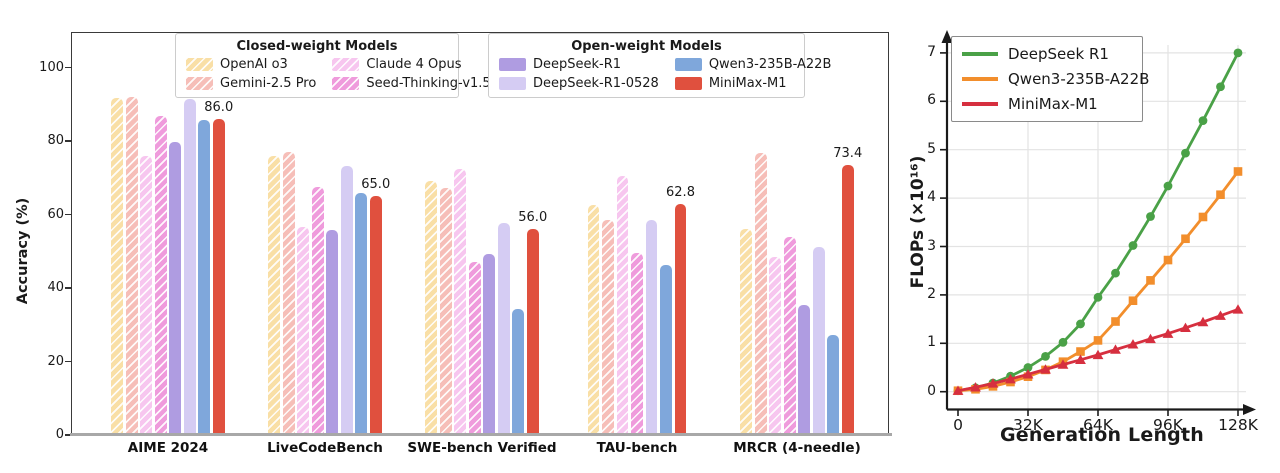 This screenshot has height=473, width=1280. I want to click on bar-seed-thinking-v1-5-tau-bench, so click(637, 344).